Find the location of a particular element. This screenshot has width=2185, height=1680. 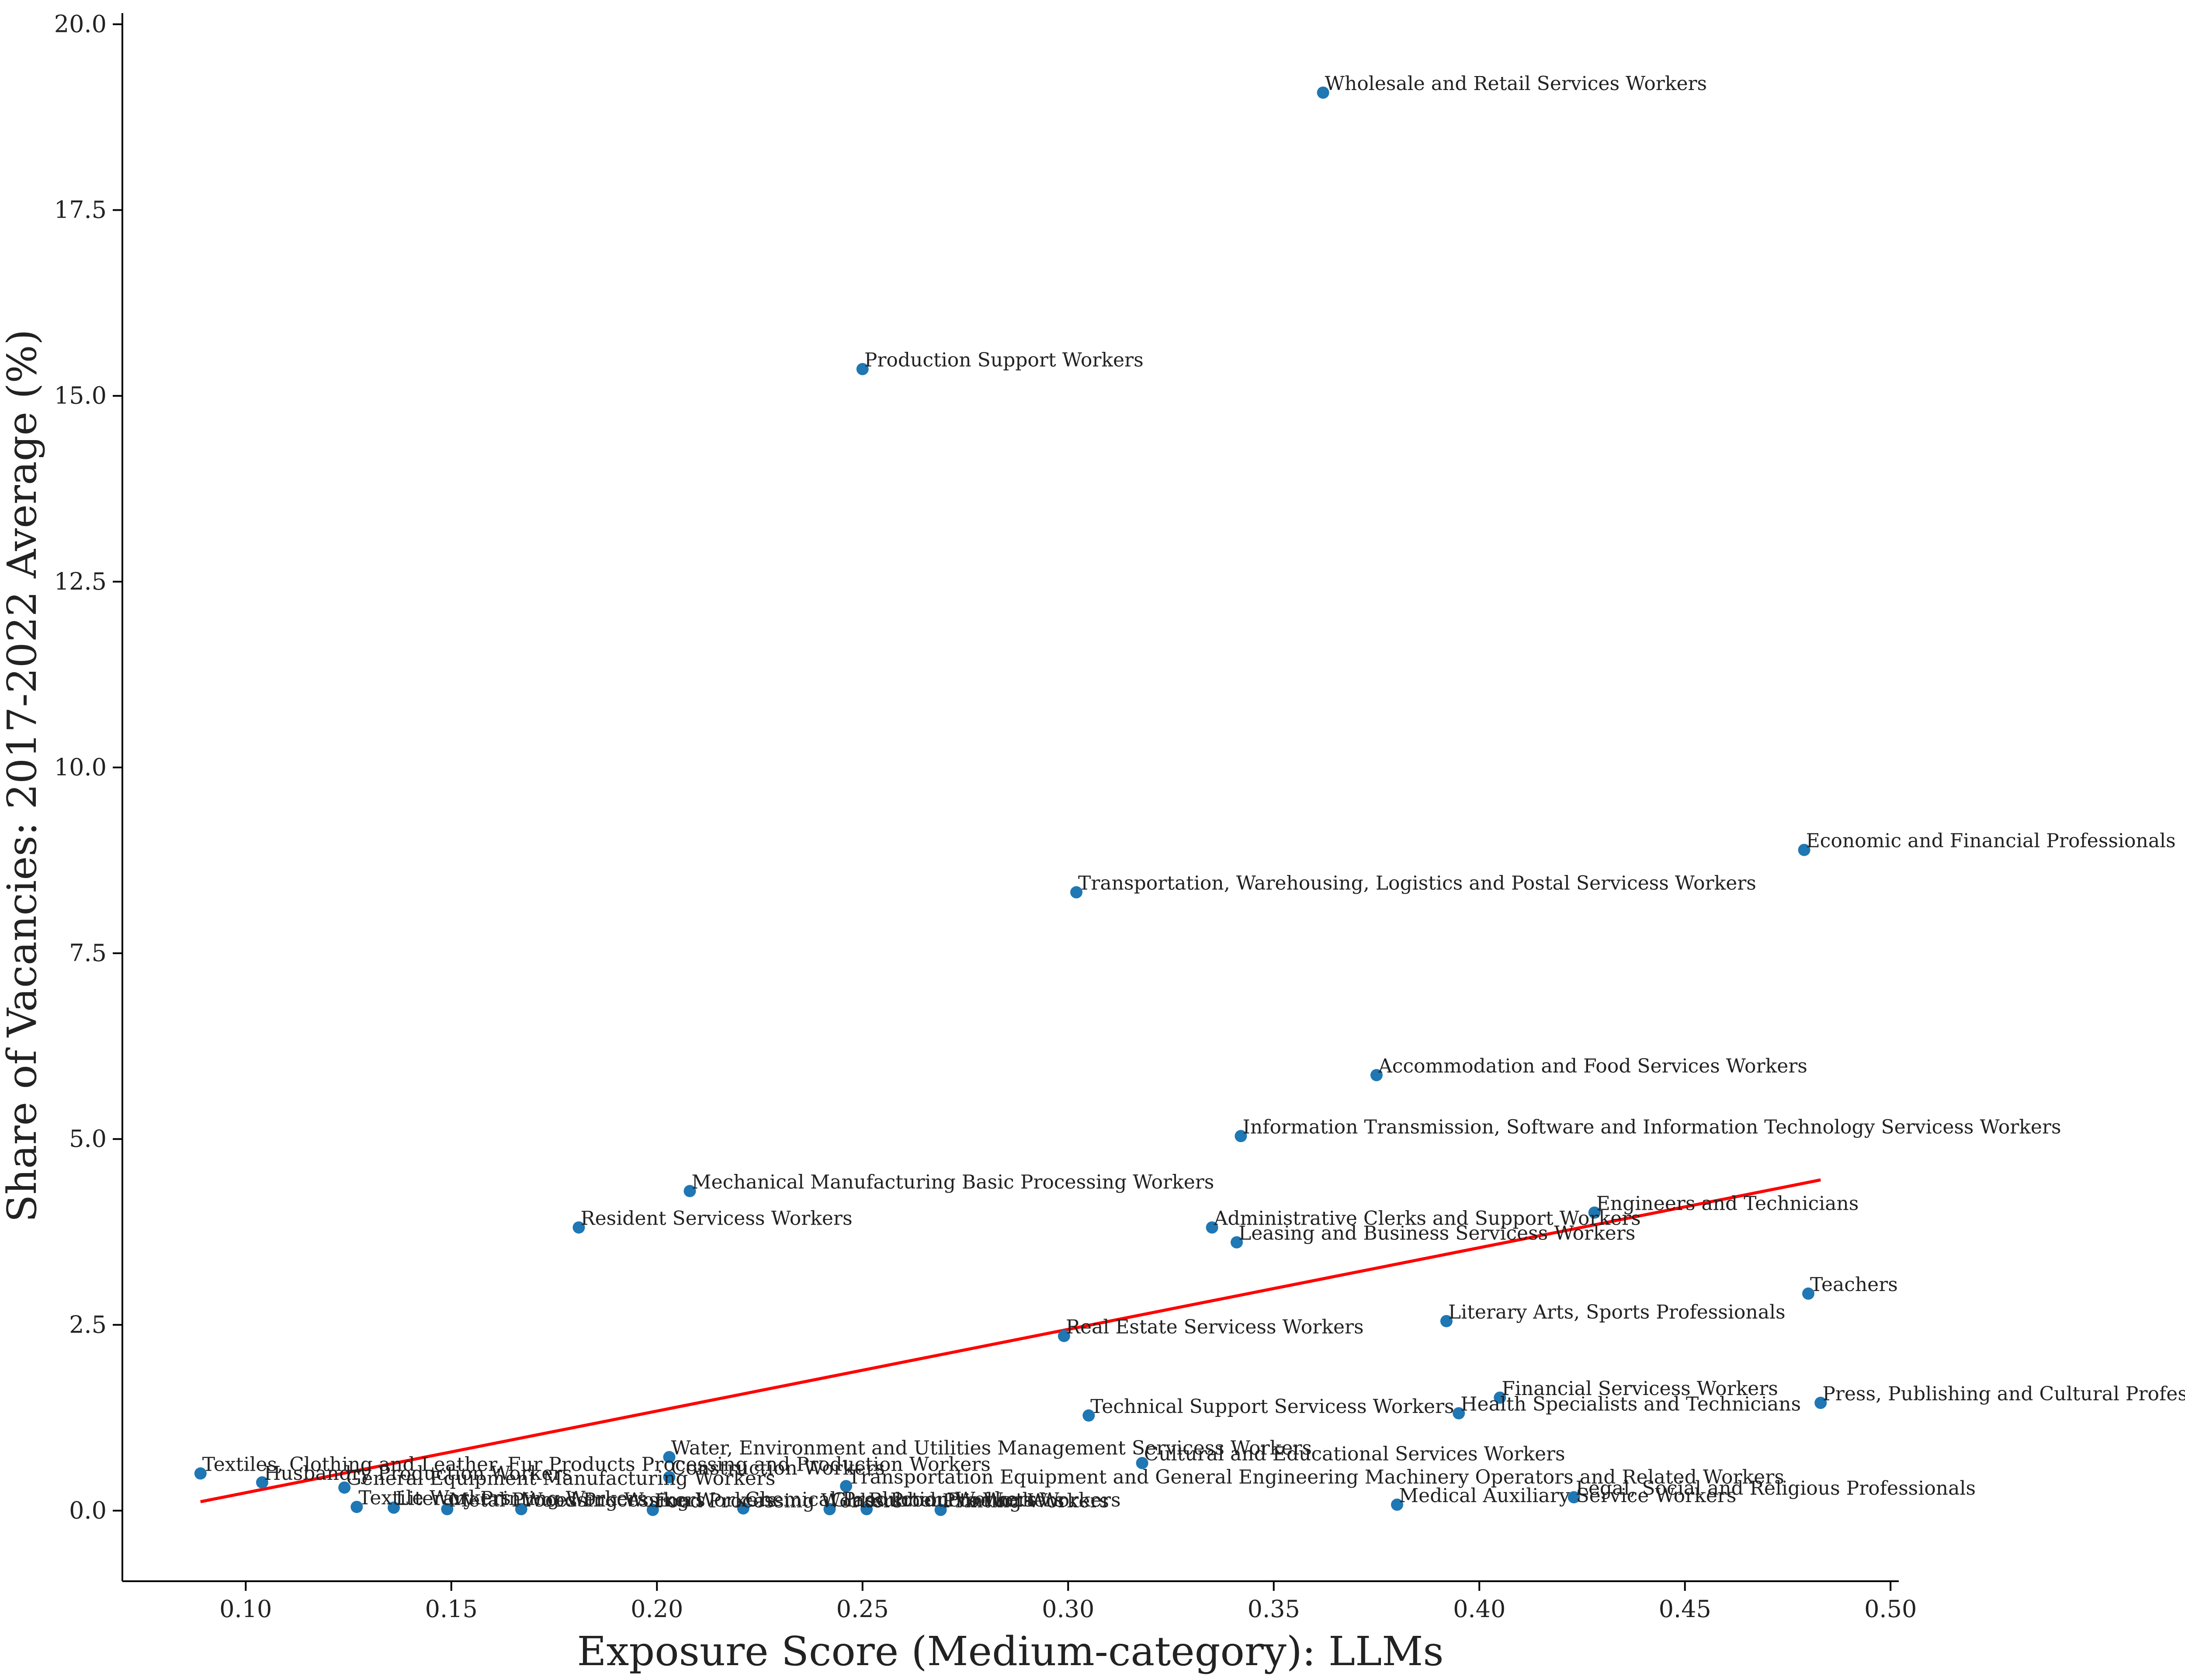

data-point-label: Construction Workers is located at coordinates (778, 1468).